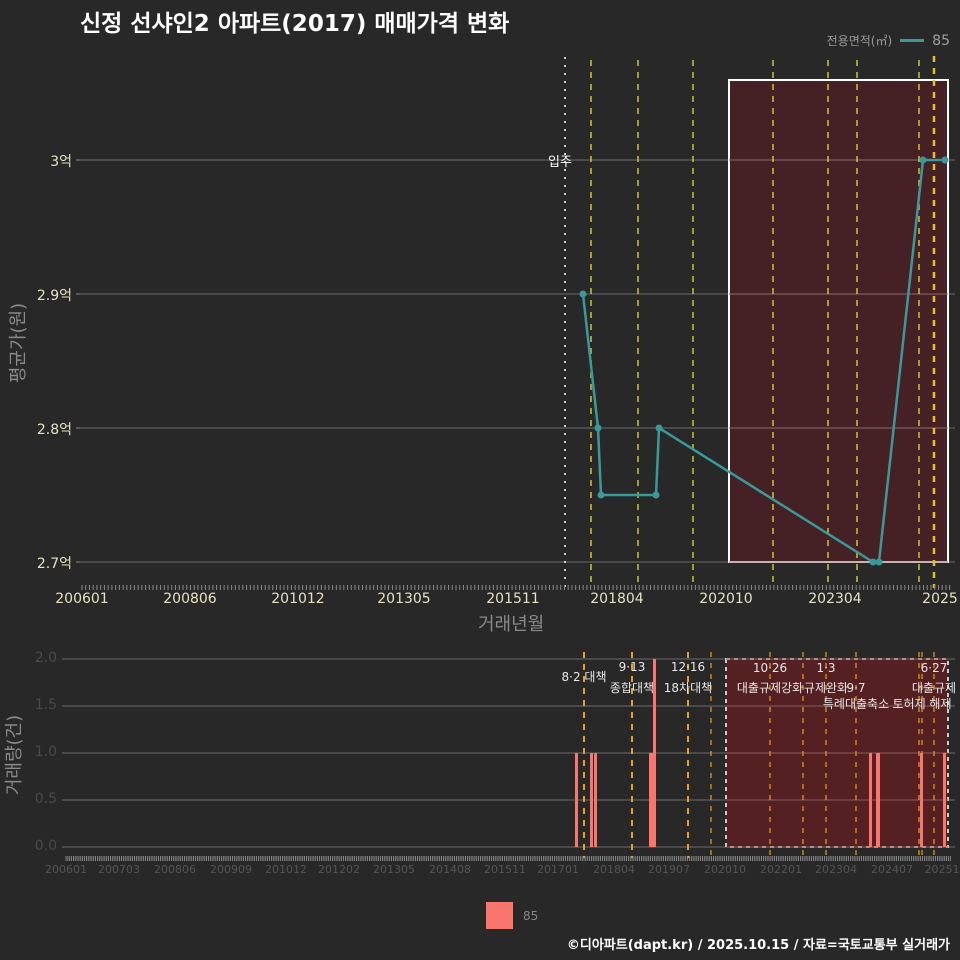  I want to click on x-tick-label: 201202, so click(339, 869).